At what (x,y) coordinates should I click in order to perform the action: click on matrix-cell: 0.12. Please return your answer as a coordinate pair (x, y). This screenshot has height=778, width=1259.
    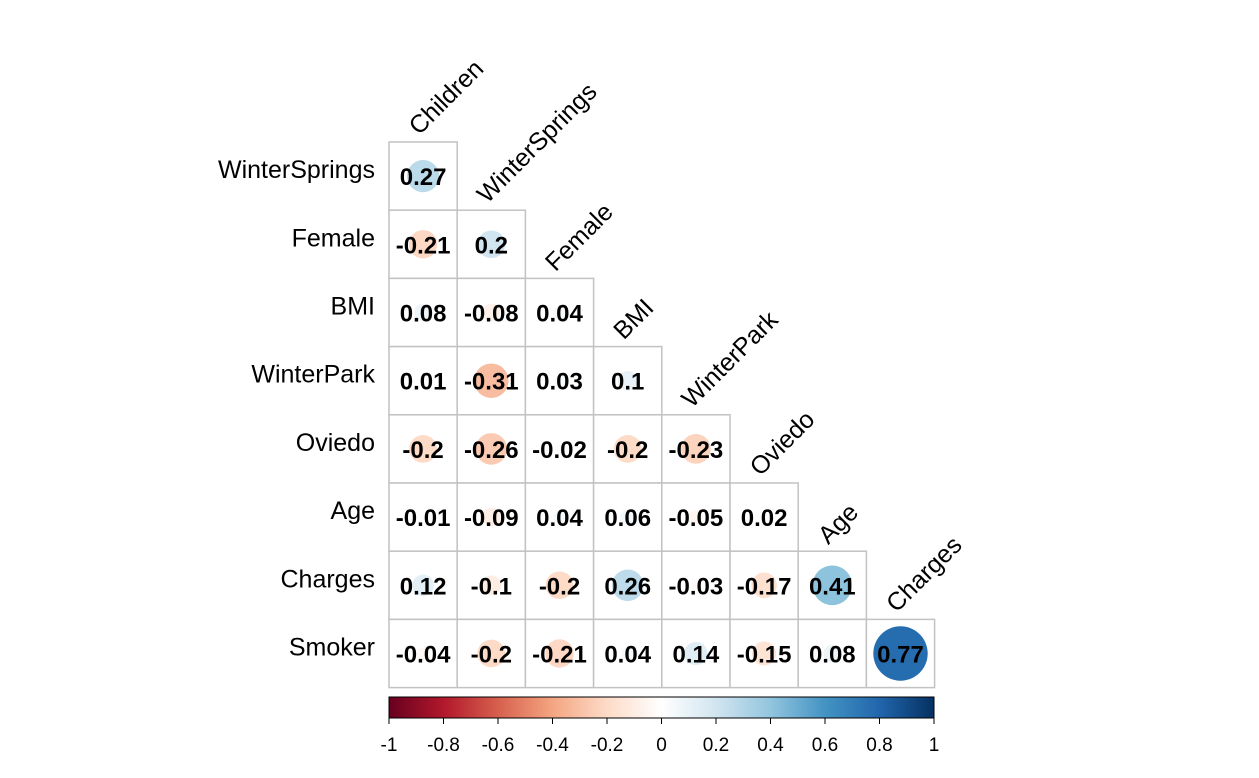
    Looking at the image, I should click on (423, 585).